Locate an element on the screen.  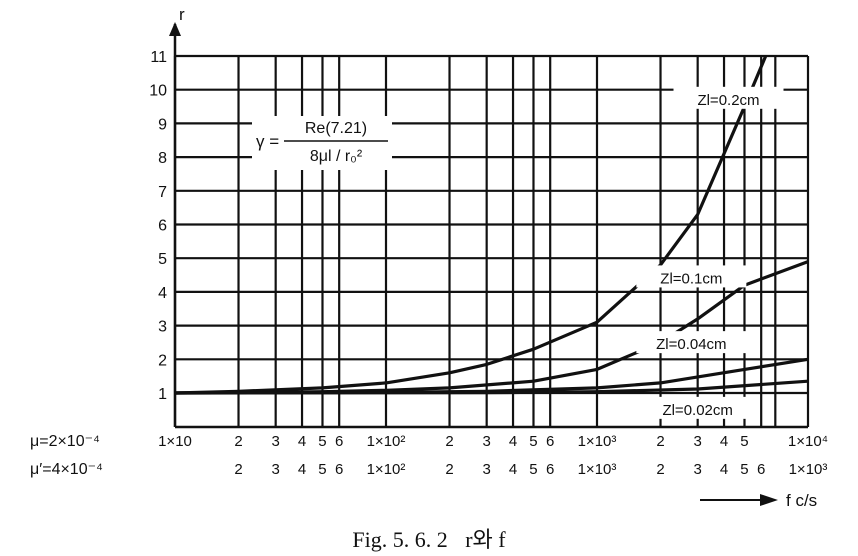
x-tick-label: 1×10⁴ is located at coordinates (808, 441).